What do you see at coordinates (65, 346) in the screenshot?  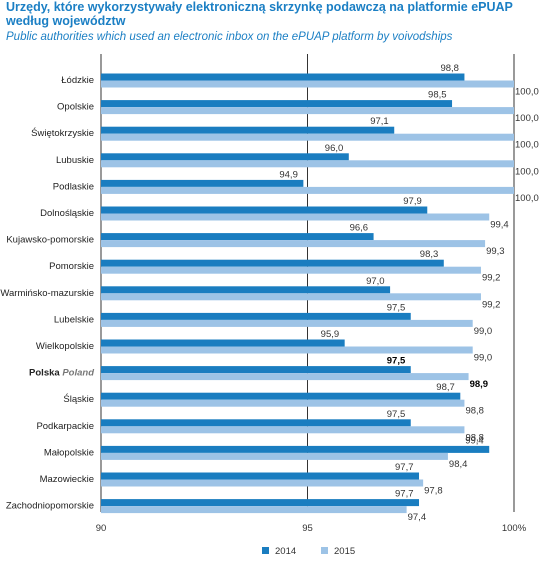 I see `category-label: Wielkopolskie` at bounding box center [65, 346].